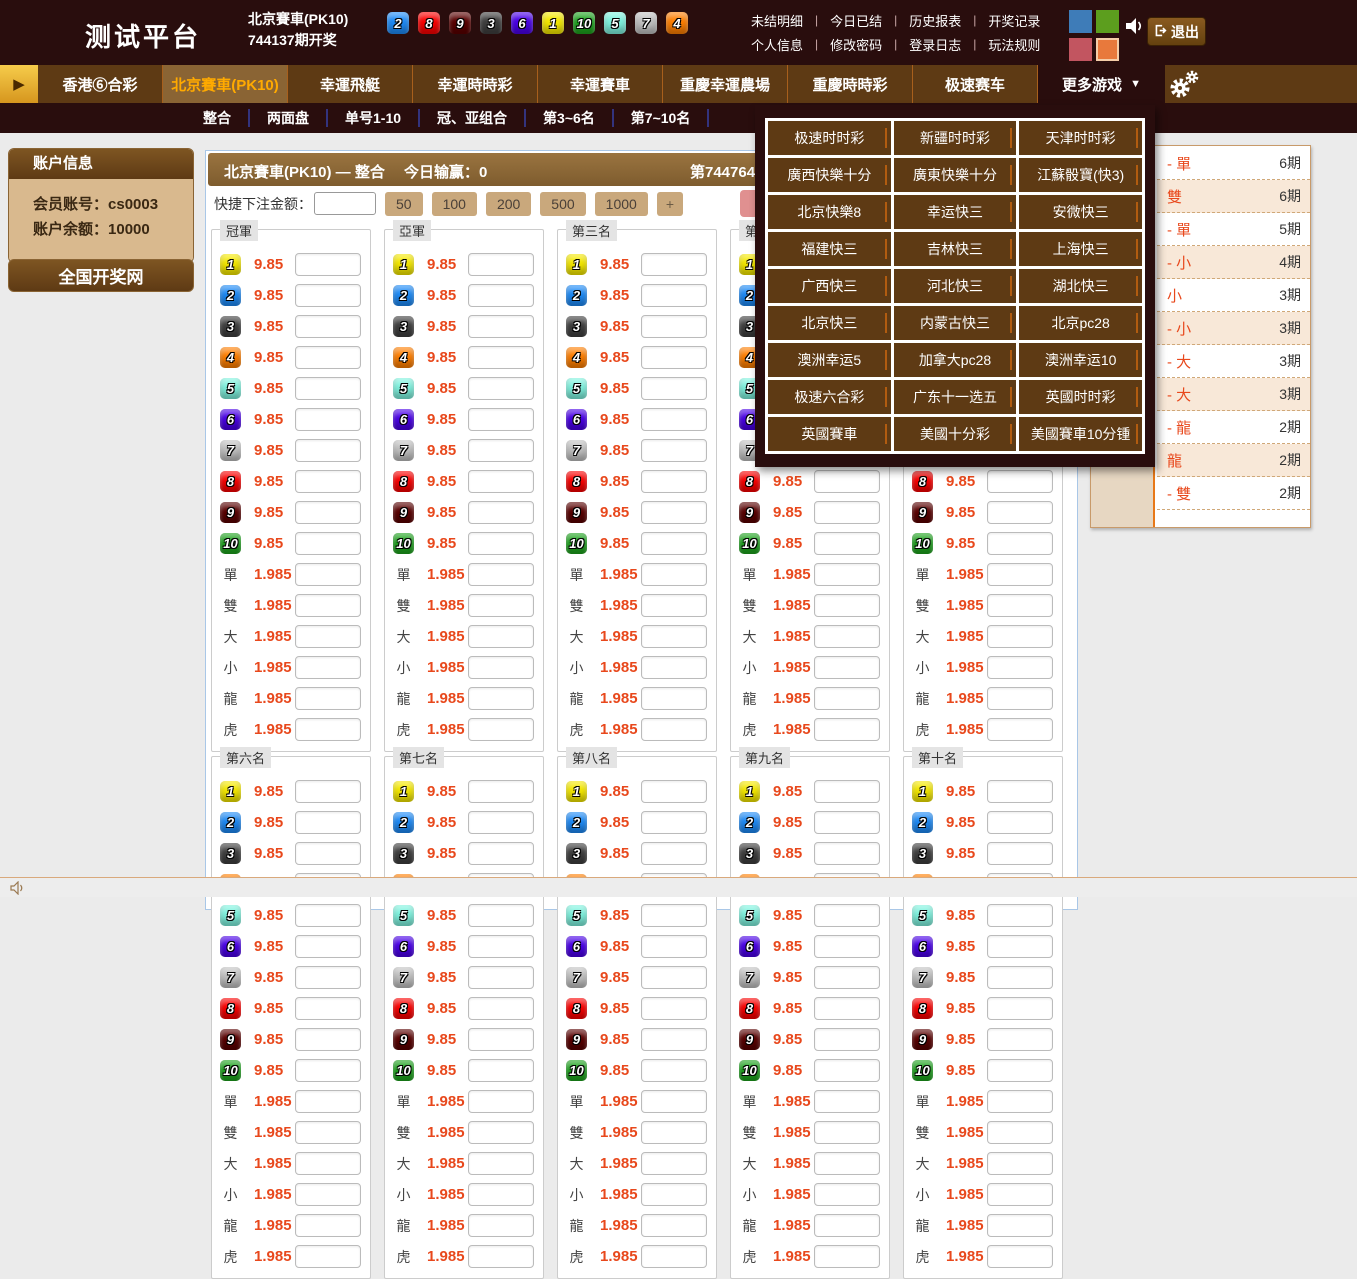  What do you see at coordinates (829, 249) in the screenshot?
I see `more-game-item-10: 福建快三` at bounding box center [829, 249].